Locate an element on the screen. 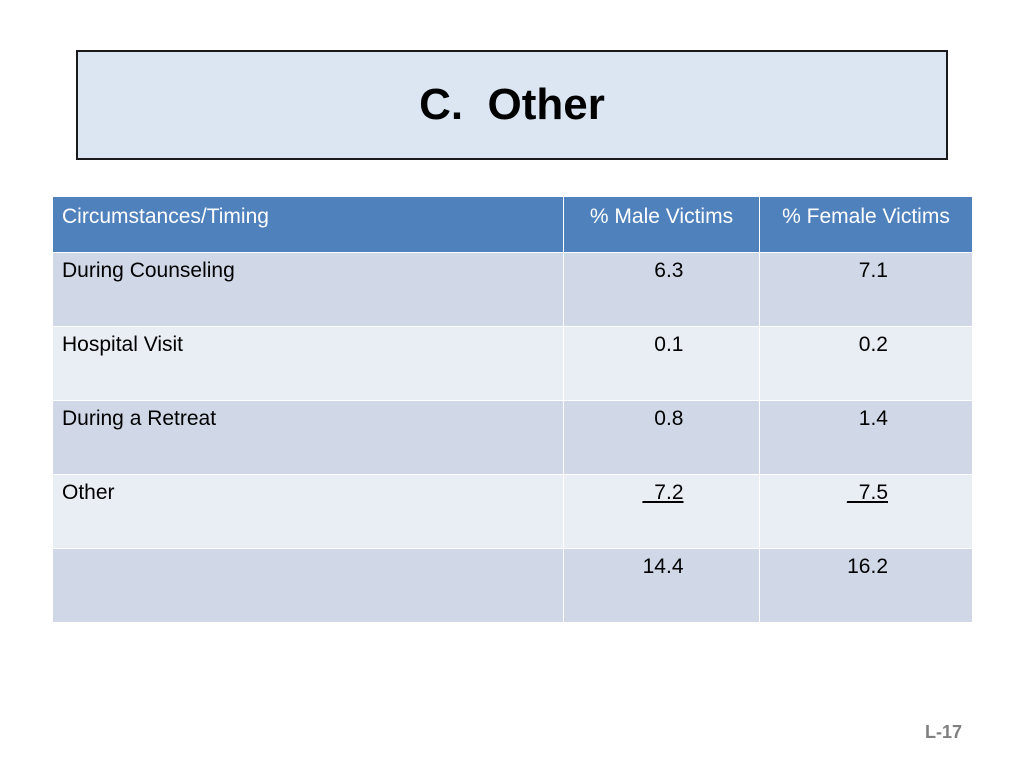 Image resolution: width=1024 pixels, height=768 pixels. female-value: 1.4 is located at coordinates (873, 418).